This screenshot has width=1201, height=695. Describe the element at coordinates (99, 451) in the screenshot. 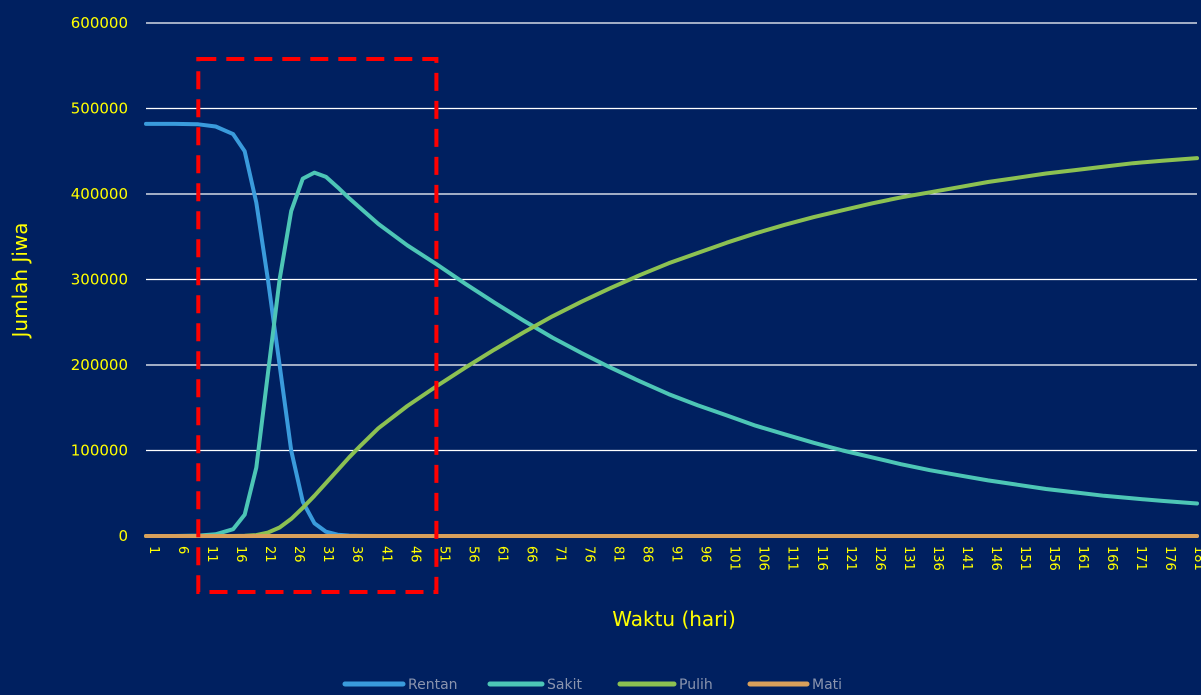

I see `y-tick-label: 100000` at that location.